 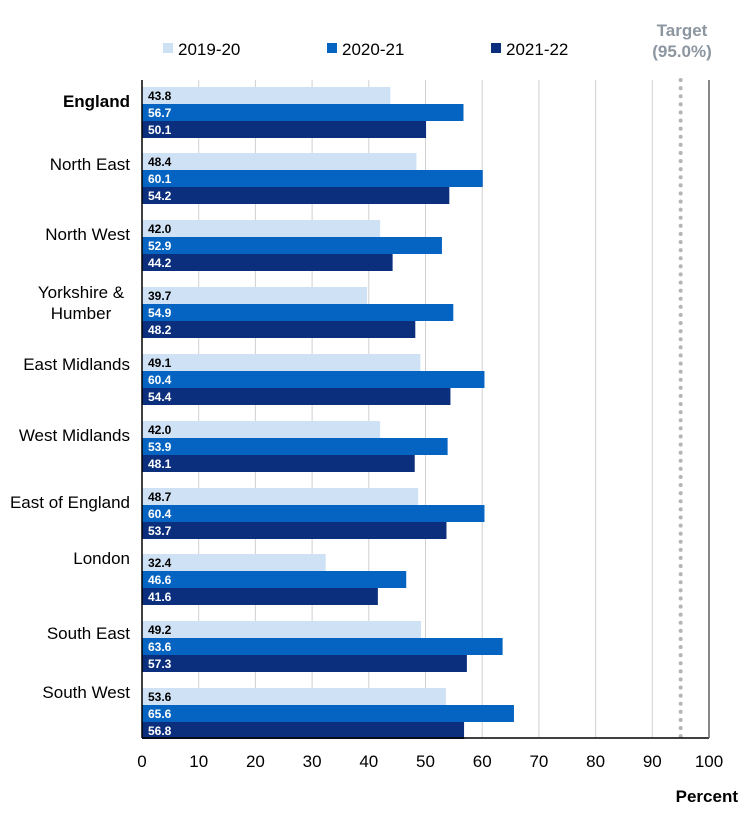 What do you see at coordinates (74, 435) in the screenshot?
I see `category-label: West Midlands` at bounding box center [74, 435].